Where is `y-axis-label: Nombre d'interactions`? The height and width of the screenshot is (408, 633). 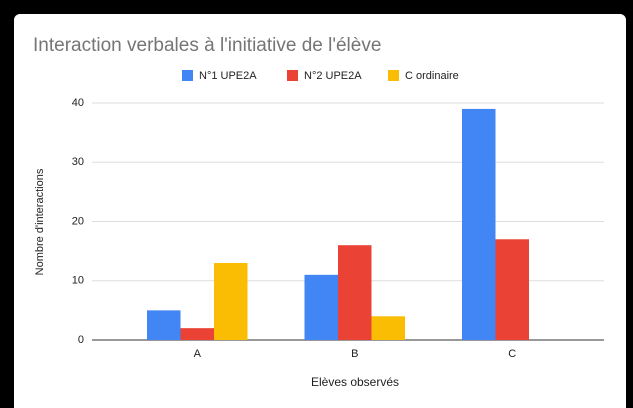 y-axis-label: Nombre d'interactions is located at coordinates (40, 221).